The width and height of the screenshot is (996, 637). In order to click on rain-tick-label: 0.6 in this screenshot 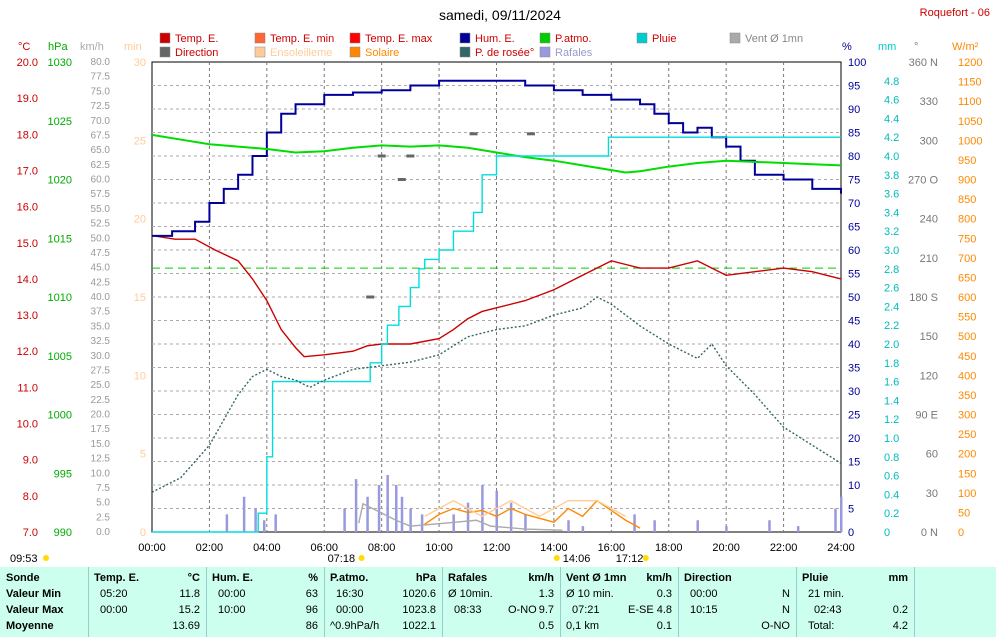, I will do `click(891, 477)`.